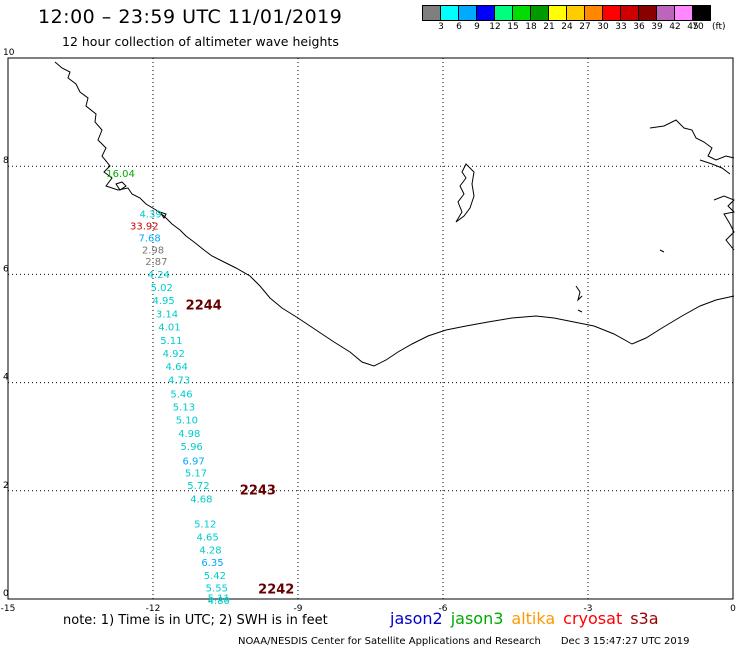  I want to click on legend-altika: altika, so click(533, 618).